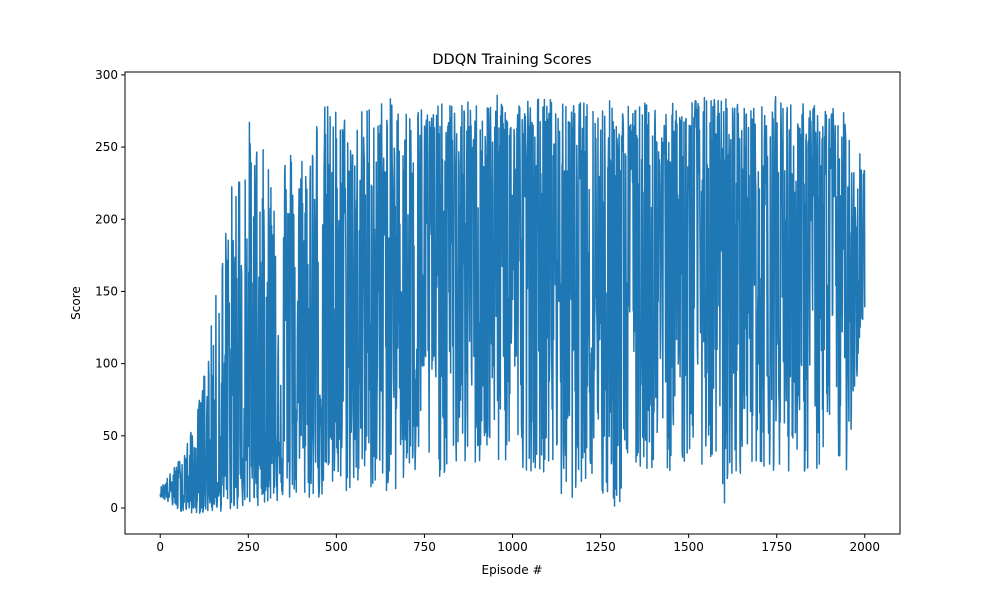  What do you see at coordinates (114, 508) in the screenshot?
I see `y-tick-label: 0` at bounding box center [114, 508].